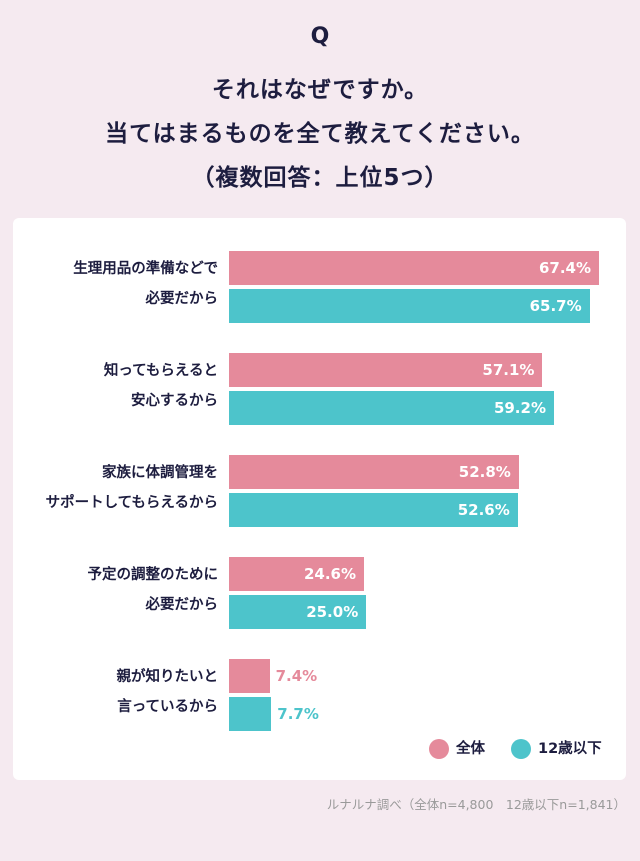  Describe the element at coordinates (296, 676) in the screenshot. I see `value-label-total: 7.4%` at that location.